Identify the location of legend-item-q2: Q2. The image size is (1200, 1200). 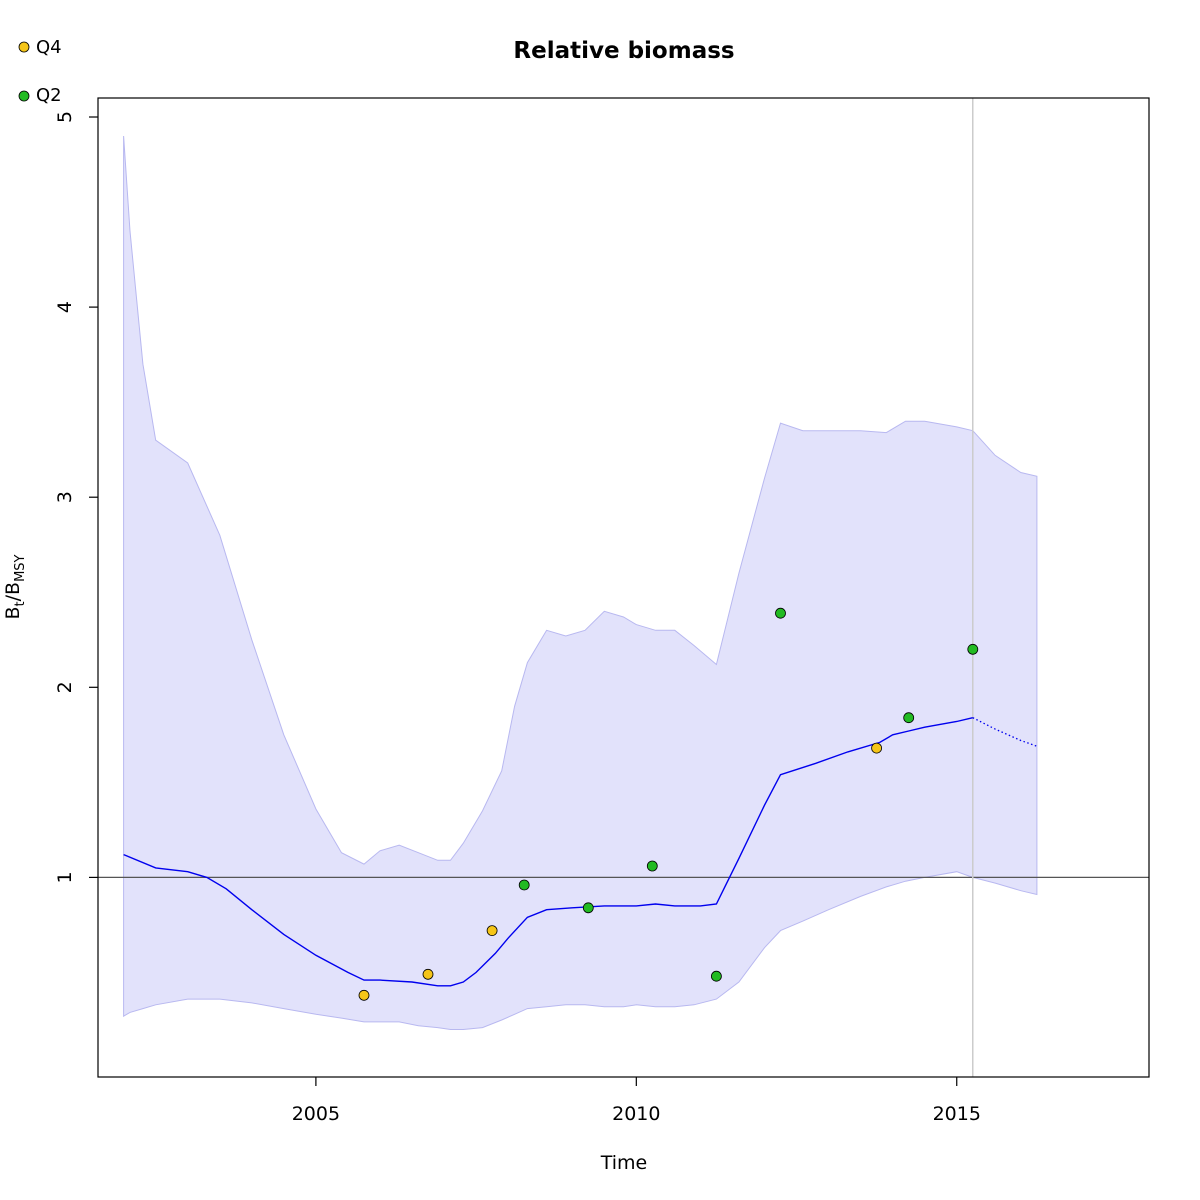
(40, 95).